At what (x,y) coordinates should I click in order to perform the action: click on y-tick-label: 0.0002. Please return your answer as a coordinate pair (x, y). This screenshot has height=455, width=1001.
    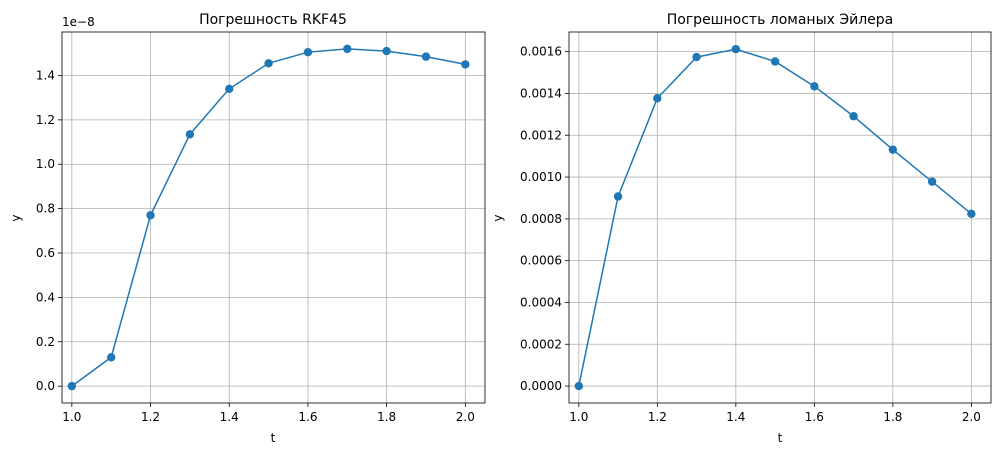
    Looking at the image, I should click on (541, 344).